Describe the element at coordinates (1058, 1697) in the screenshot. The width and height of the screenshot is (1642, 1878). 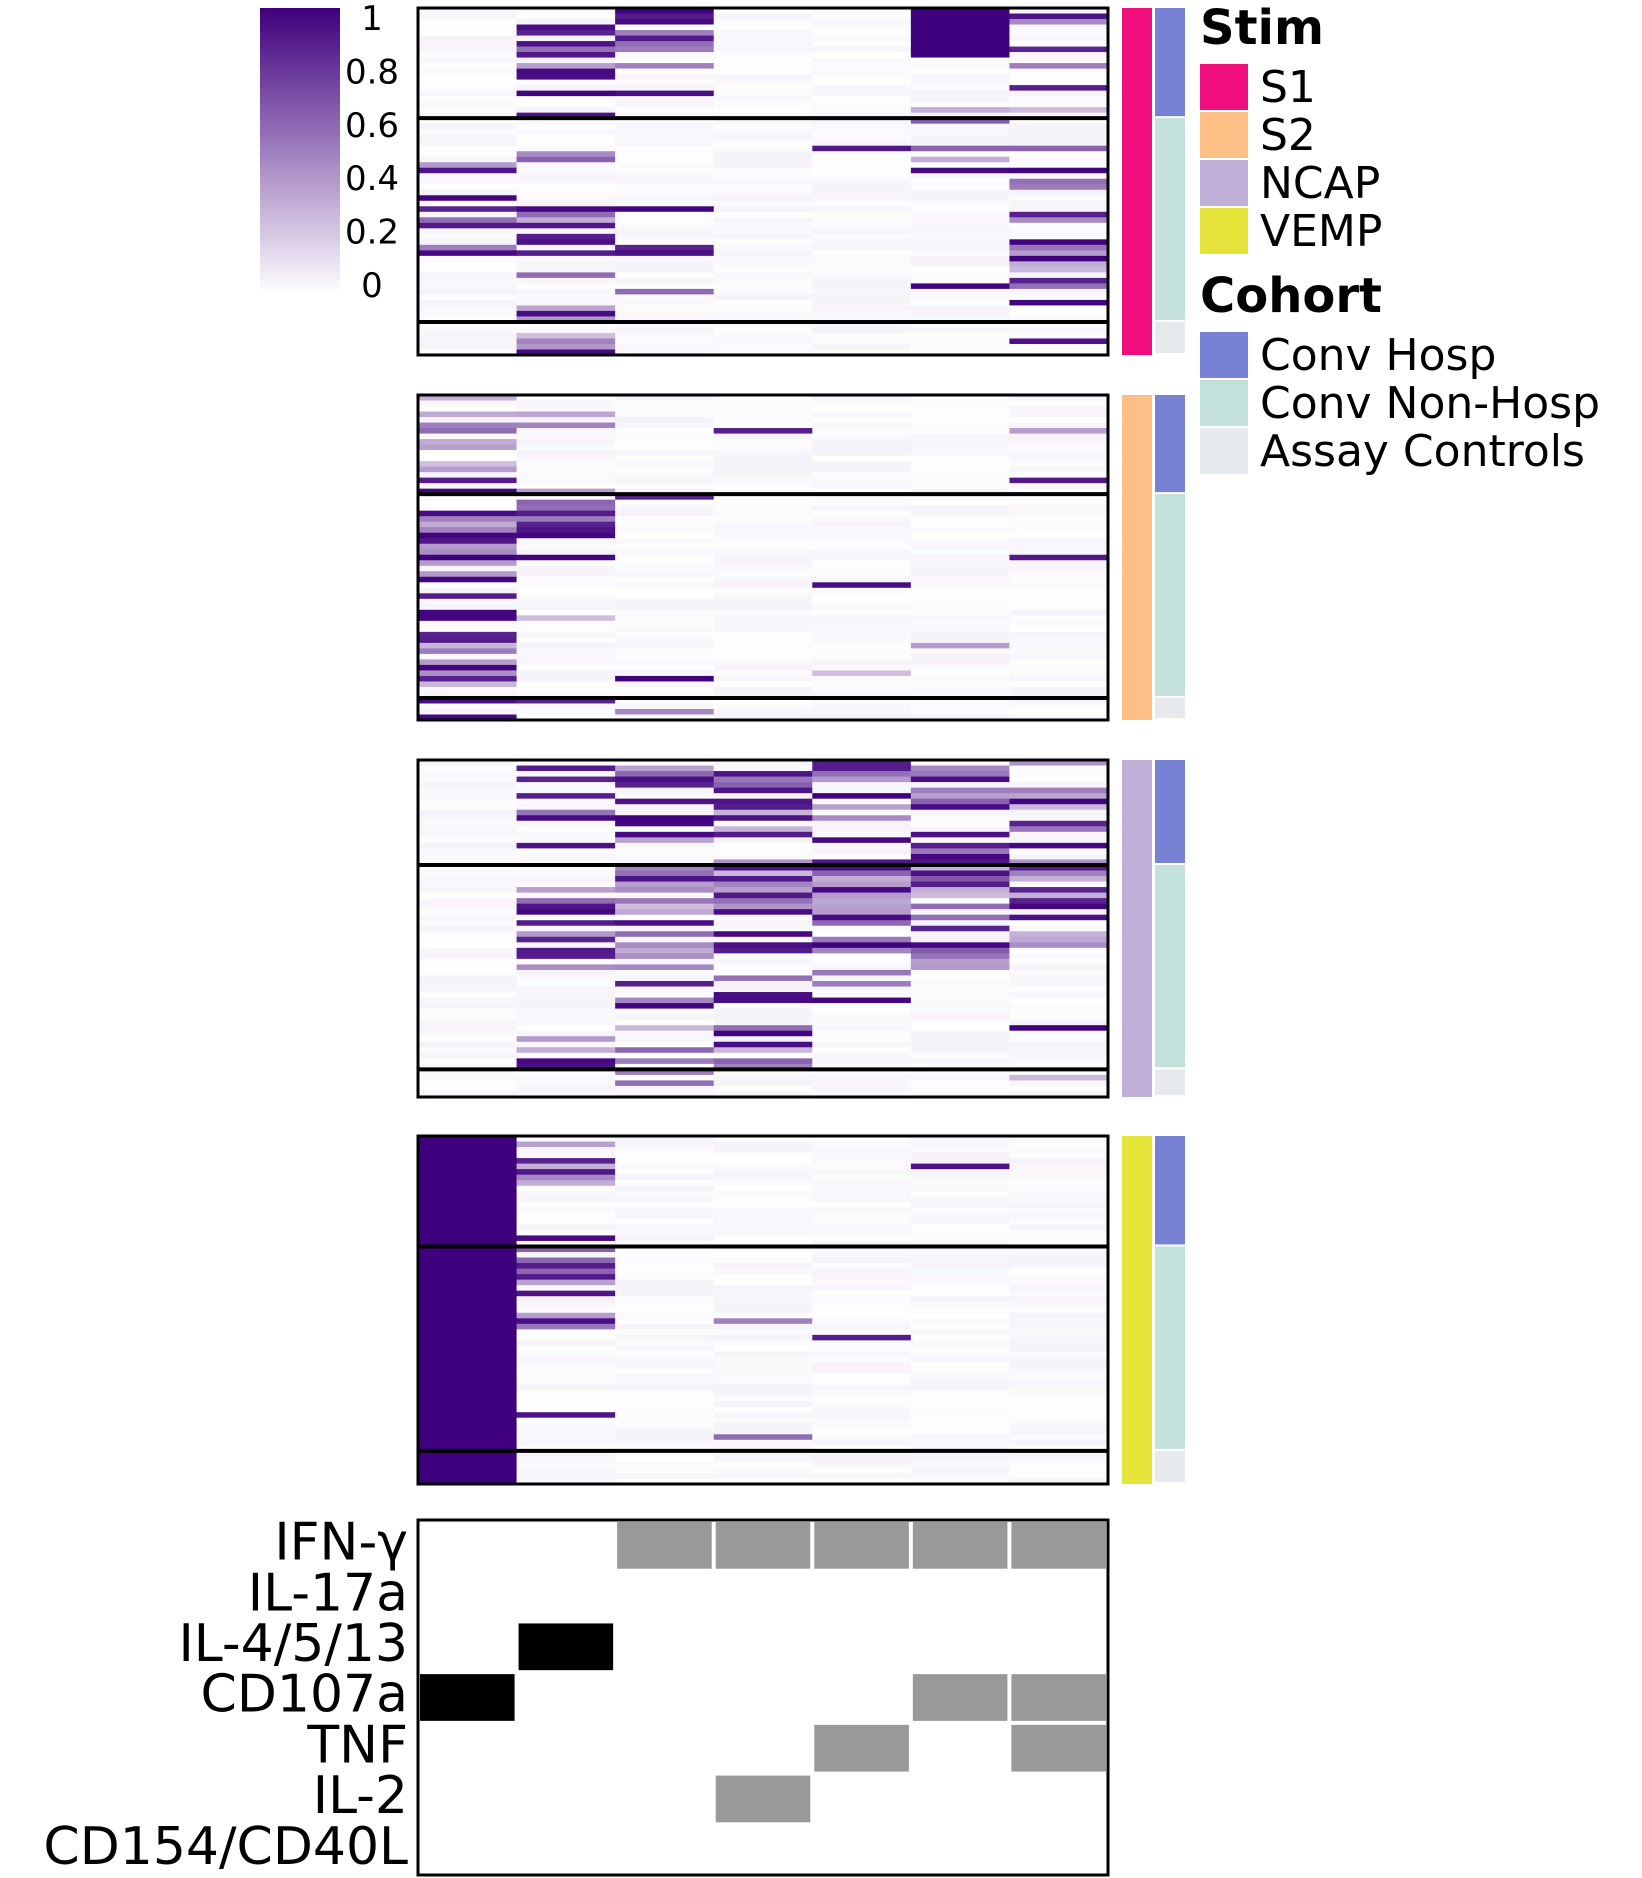
I see `marker-cell` at that location.